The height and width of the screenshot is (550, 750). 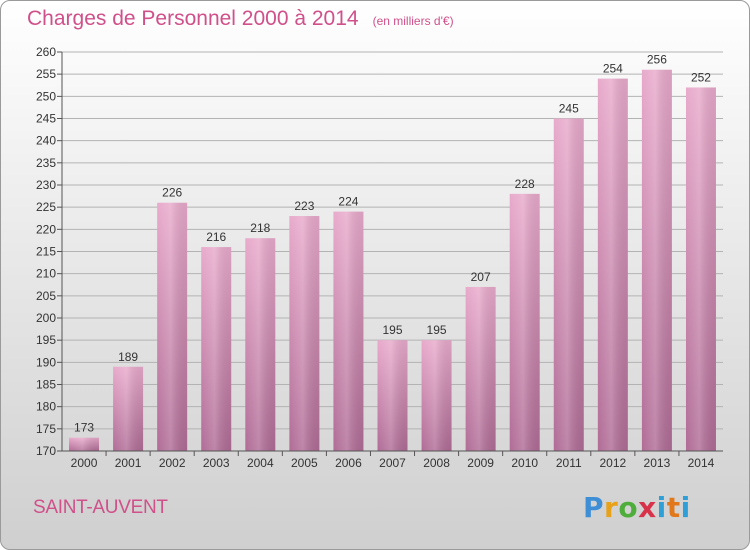 I want to click on logo-letter: x, so click(x=647, y=507).